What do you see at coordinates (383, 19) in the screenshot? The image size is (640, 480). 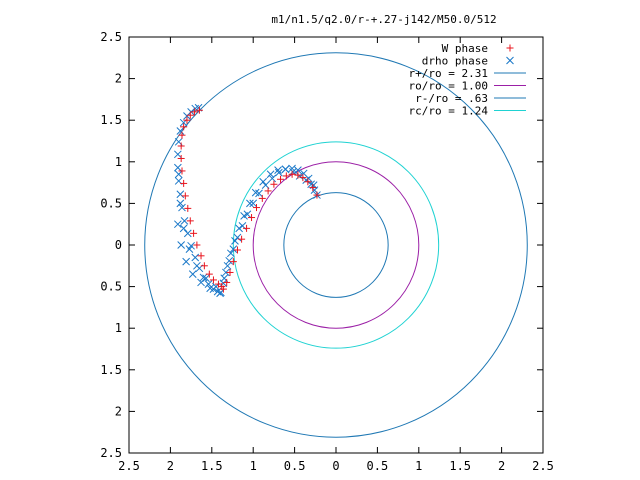 I see `chart-title: m1/n1.5/q2.0/r-+.27-j142/M50.0/512` at bounding box center [383, 19].